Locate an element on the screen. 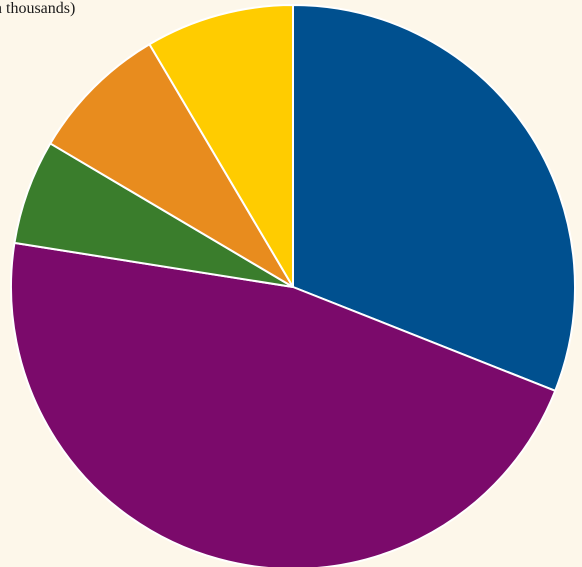 This screenshot has height=567, width=582. chart-caption: n thousands) is located at coordinates (38, 8).